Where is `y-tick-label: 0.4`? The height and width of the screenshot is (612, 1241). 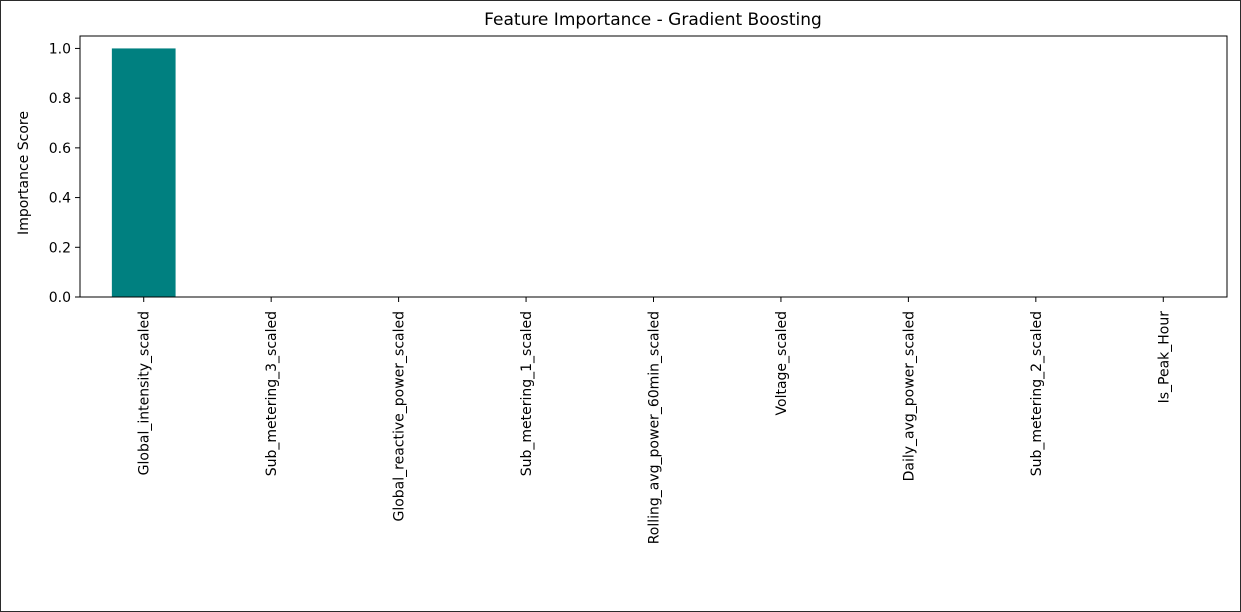 y-tick-label: 0.4 is located at coordinates (60, 199).